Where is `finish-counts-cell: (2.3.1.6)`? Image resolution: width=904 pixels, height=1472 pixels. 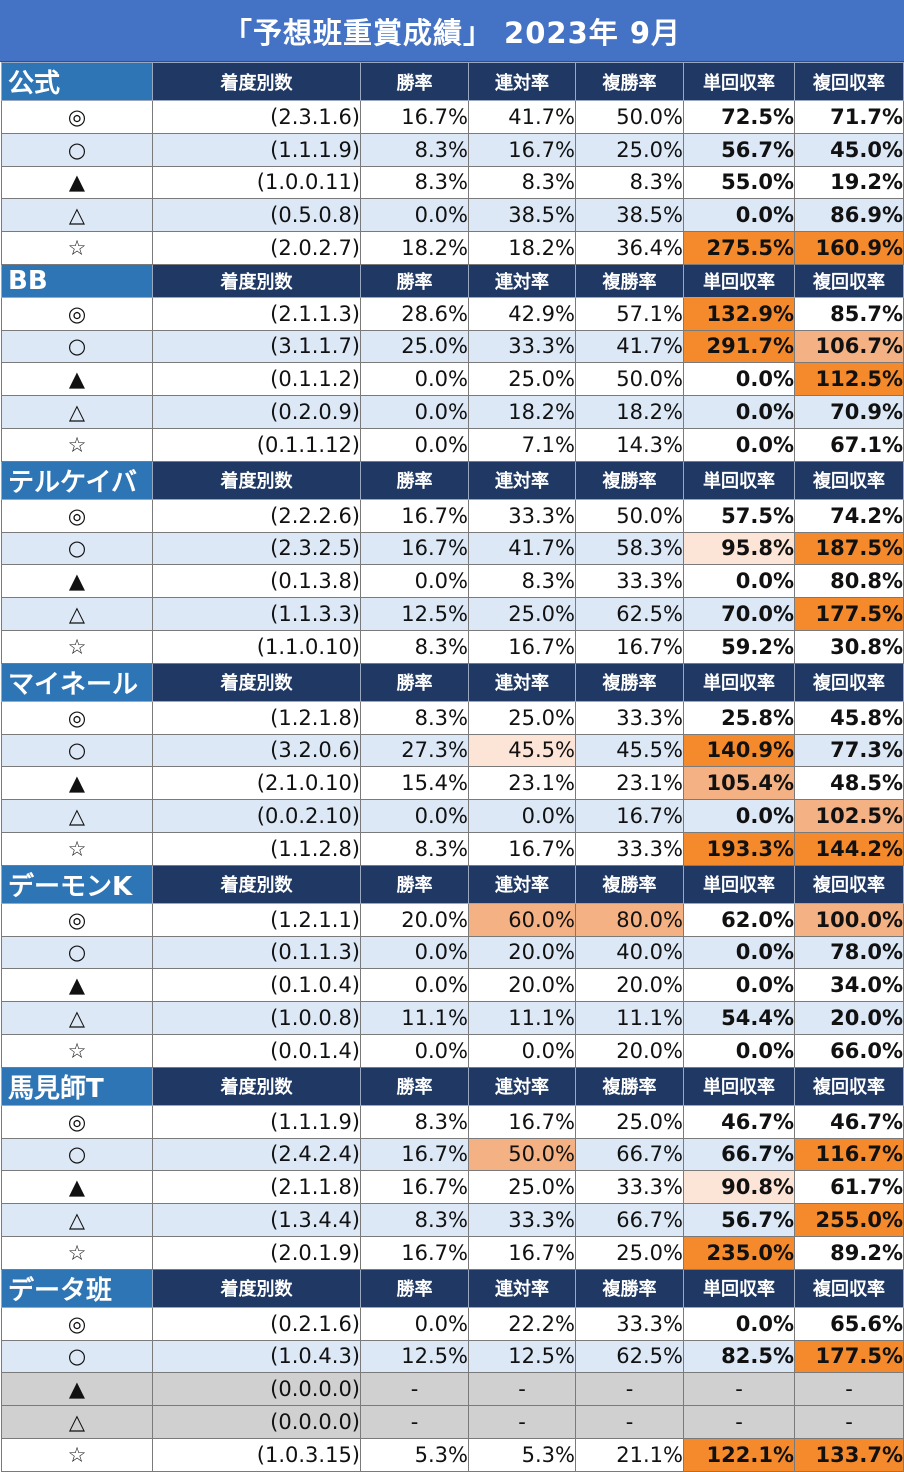
finish-counts-cell: (2.3.1.6) is located at coordinates (256, 117).